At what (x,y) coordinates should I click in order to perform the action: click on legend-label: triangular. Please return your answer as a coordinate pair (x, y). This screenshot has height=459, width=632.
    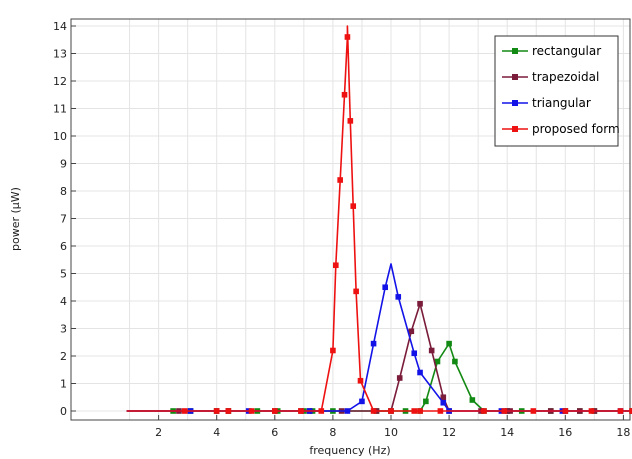
    Looking at the image, I should click on (561, 103).